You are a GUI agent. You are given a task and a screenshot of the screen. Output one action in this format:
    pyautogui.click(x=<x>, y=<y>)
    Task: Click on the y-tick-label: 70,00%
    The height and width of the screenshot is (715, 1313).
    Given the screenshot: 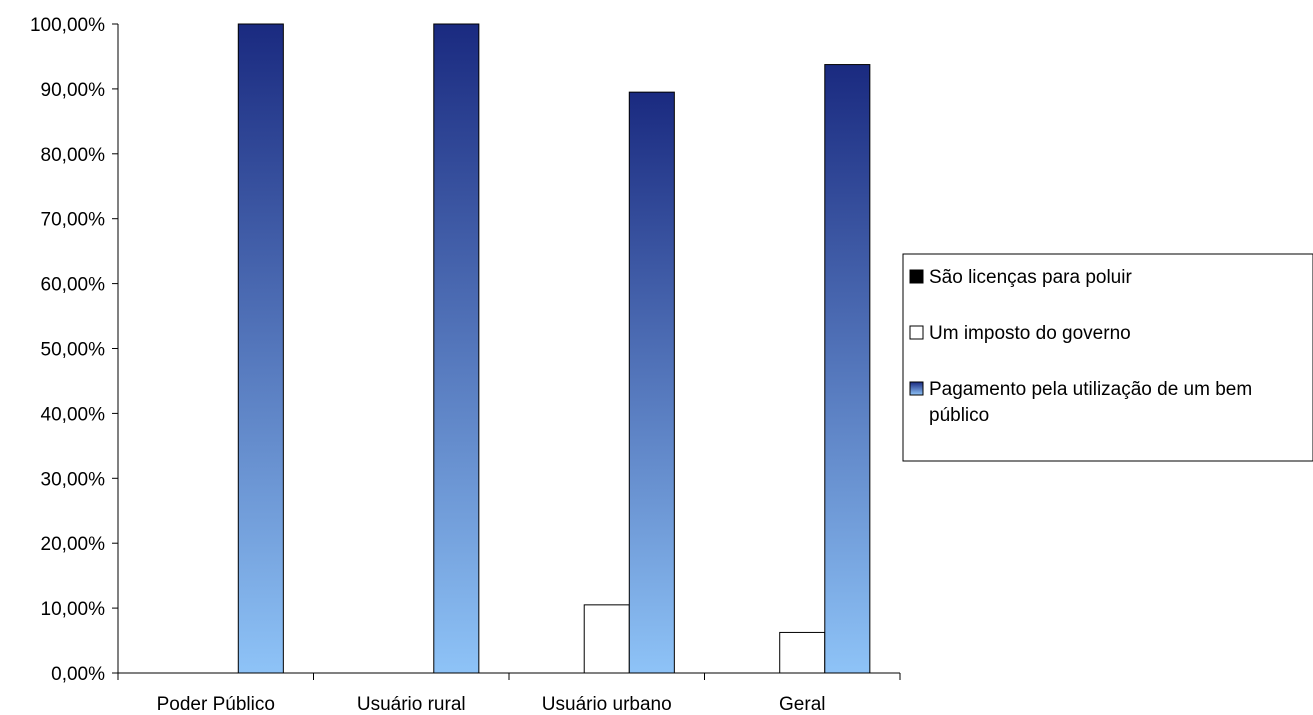 What is the action you would take?
    pyautogui.click(x=73, y=220)
    